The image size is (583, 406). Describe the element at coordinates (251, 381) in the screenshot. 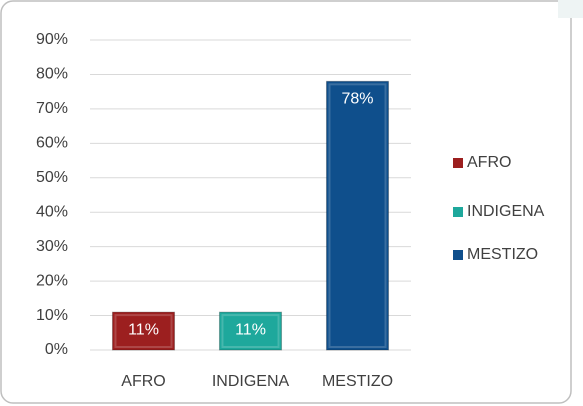

I see `x-tick-label: INDIGENA` at that location.